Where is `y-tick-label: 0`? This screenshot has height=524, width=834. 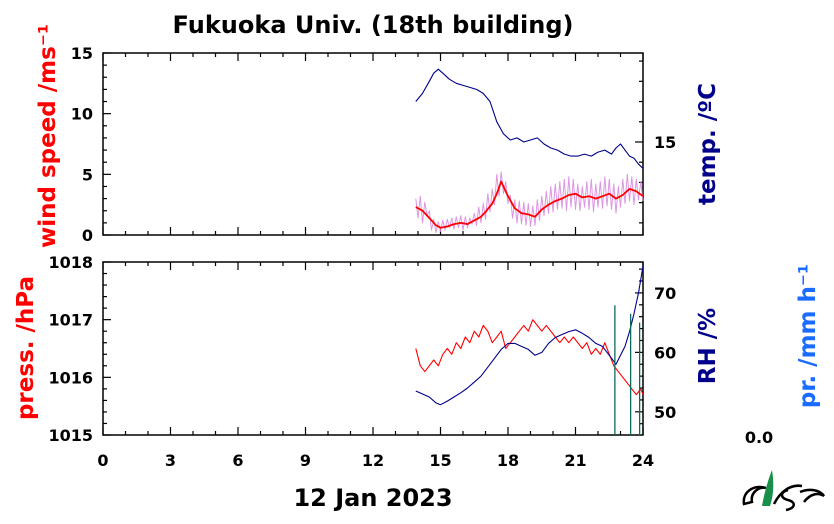
y-tick-label: 0 is located at coordinates (87, 235).